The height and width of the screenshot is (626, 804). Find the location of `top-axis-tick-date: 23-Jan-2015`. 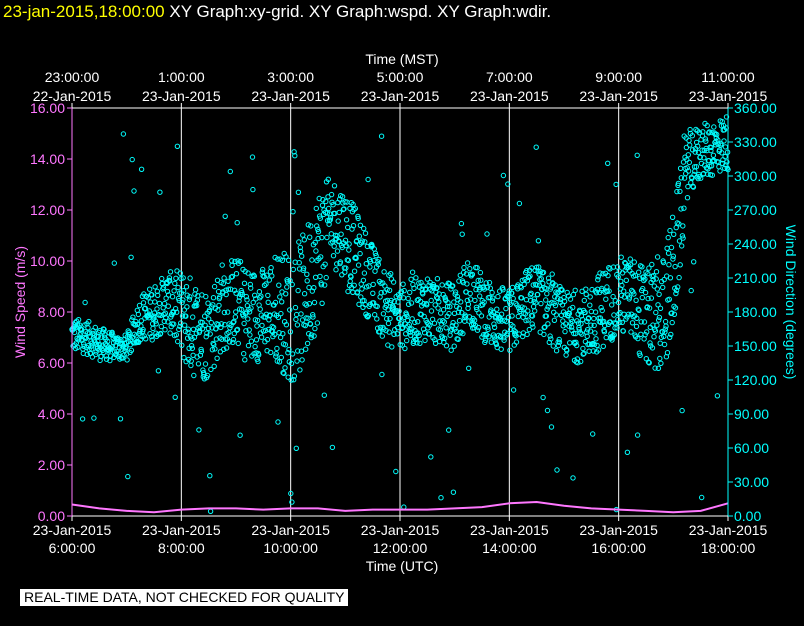

top-axis-tick-date: 23-Jan-2015 is located at coordinates (400, 96).